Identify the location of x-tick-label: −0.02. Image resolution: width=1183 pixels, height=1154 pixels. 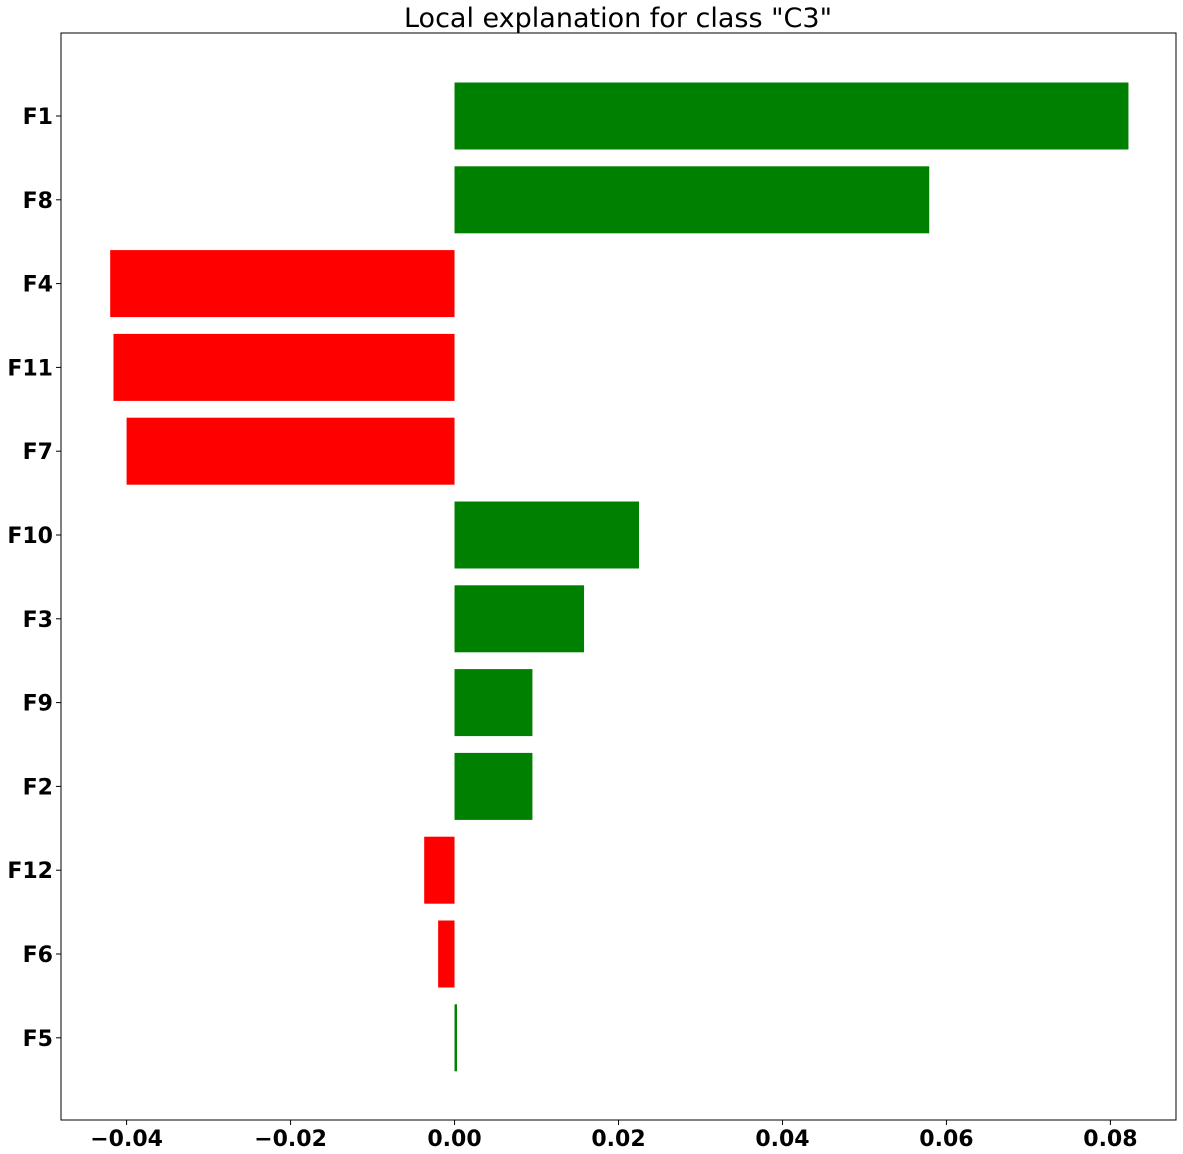
(290, 1139).